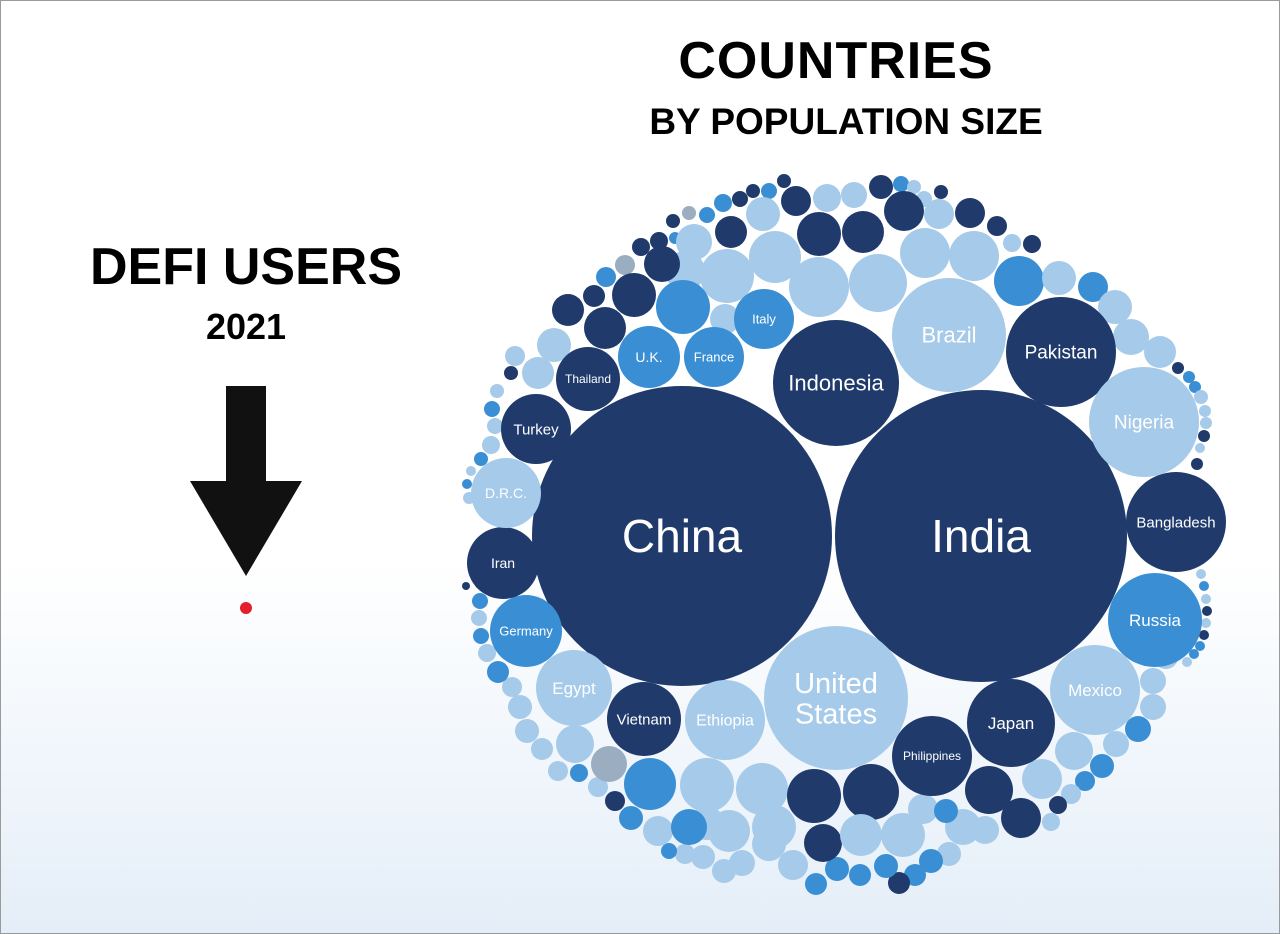  I want to click on bubble-label-russia: Russia, so click(1155, 620).